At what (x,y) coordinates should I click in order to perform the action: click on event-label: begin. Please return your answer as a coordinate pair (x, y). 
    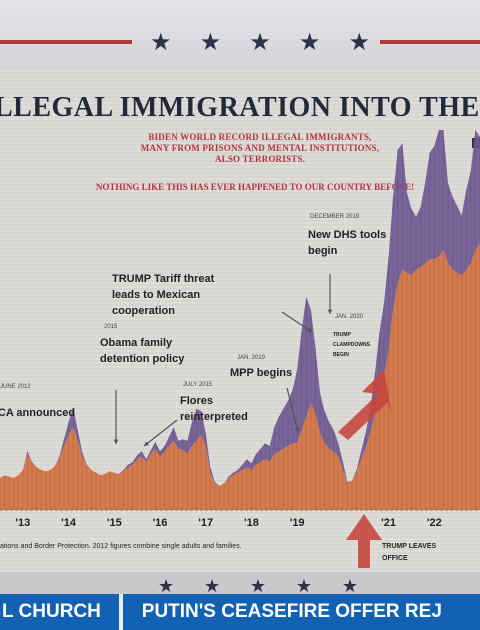
    Looking at the image, I should click on (323, 251).